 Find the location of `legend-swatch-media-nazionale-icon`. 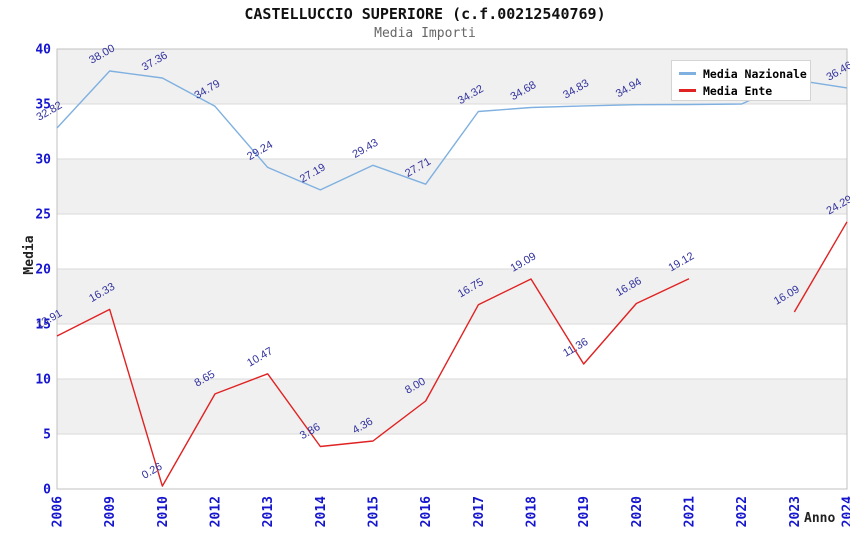

legend-swatch-media-nazionale-icon is located at coordinates (687, 73).